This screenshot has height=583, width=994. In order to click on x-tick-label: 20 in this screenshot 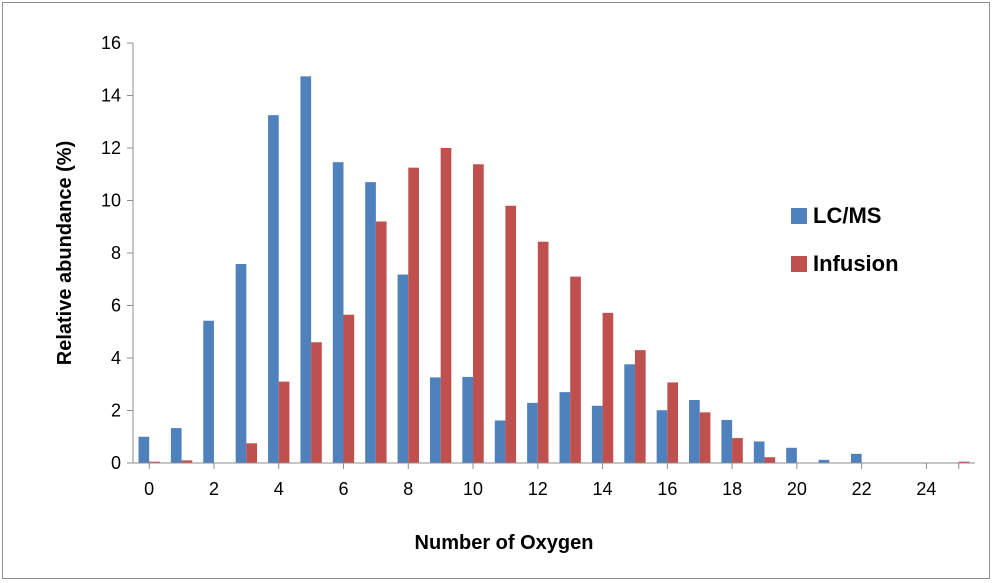, I will do `click(797, 489)`.